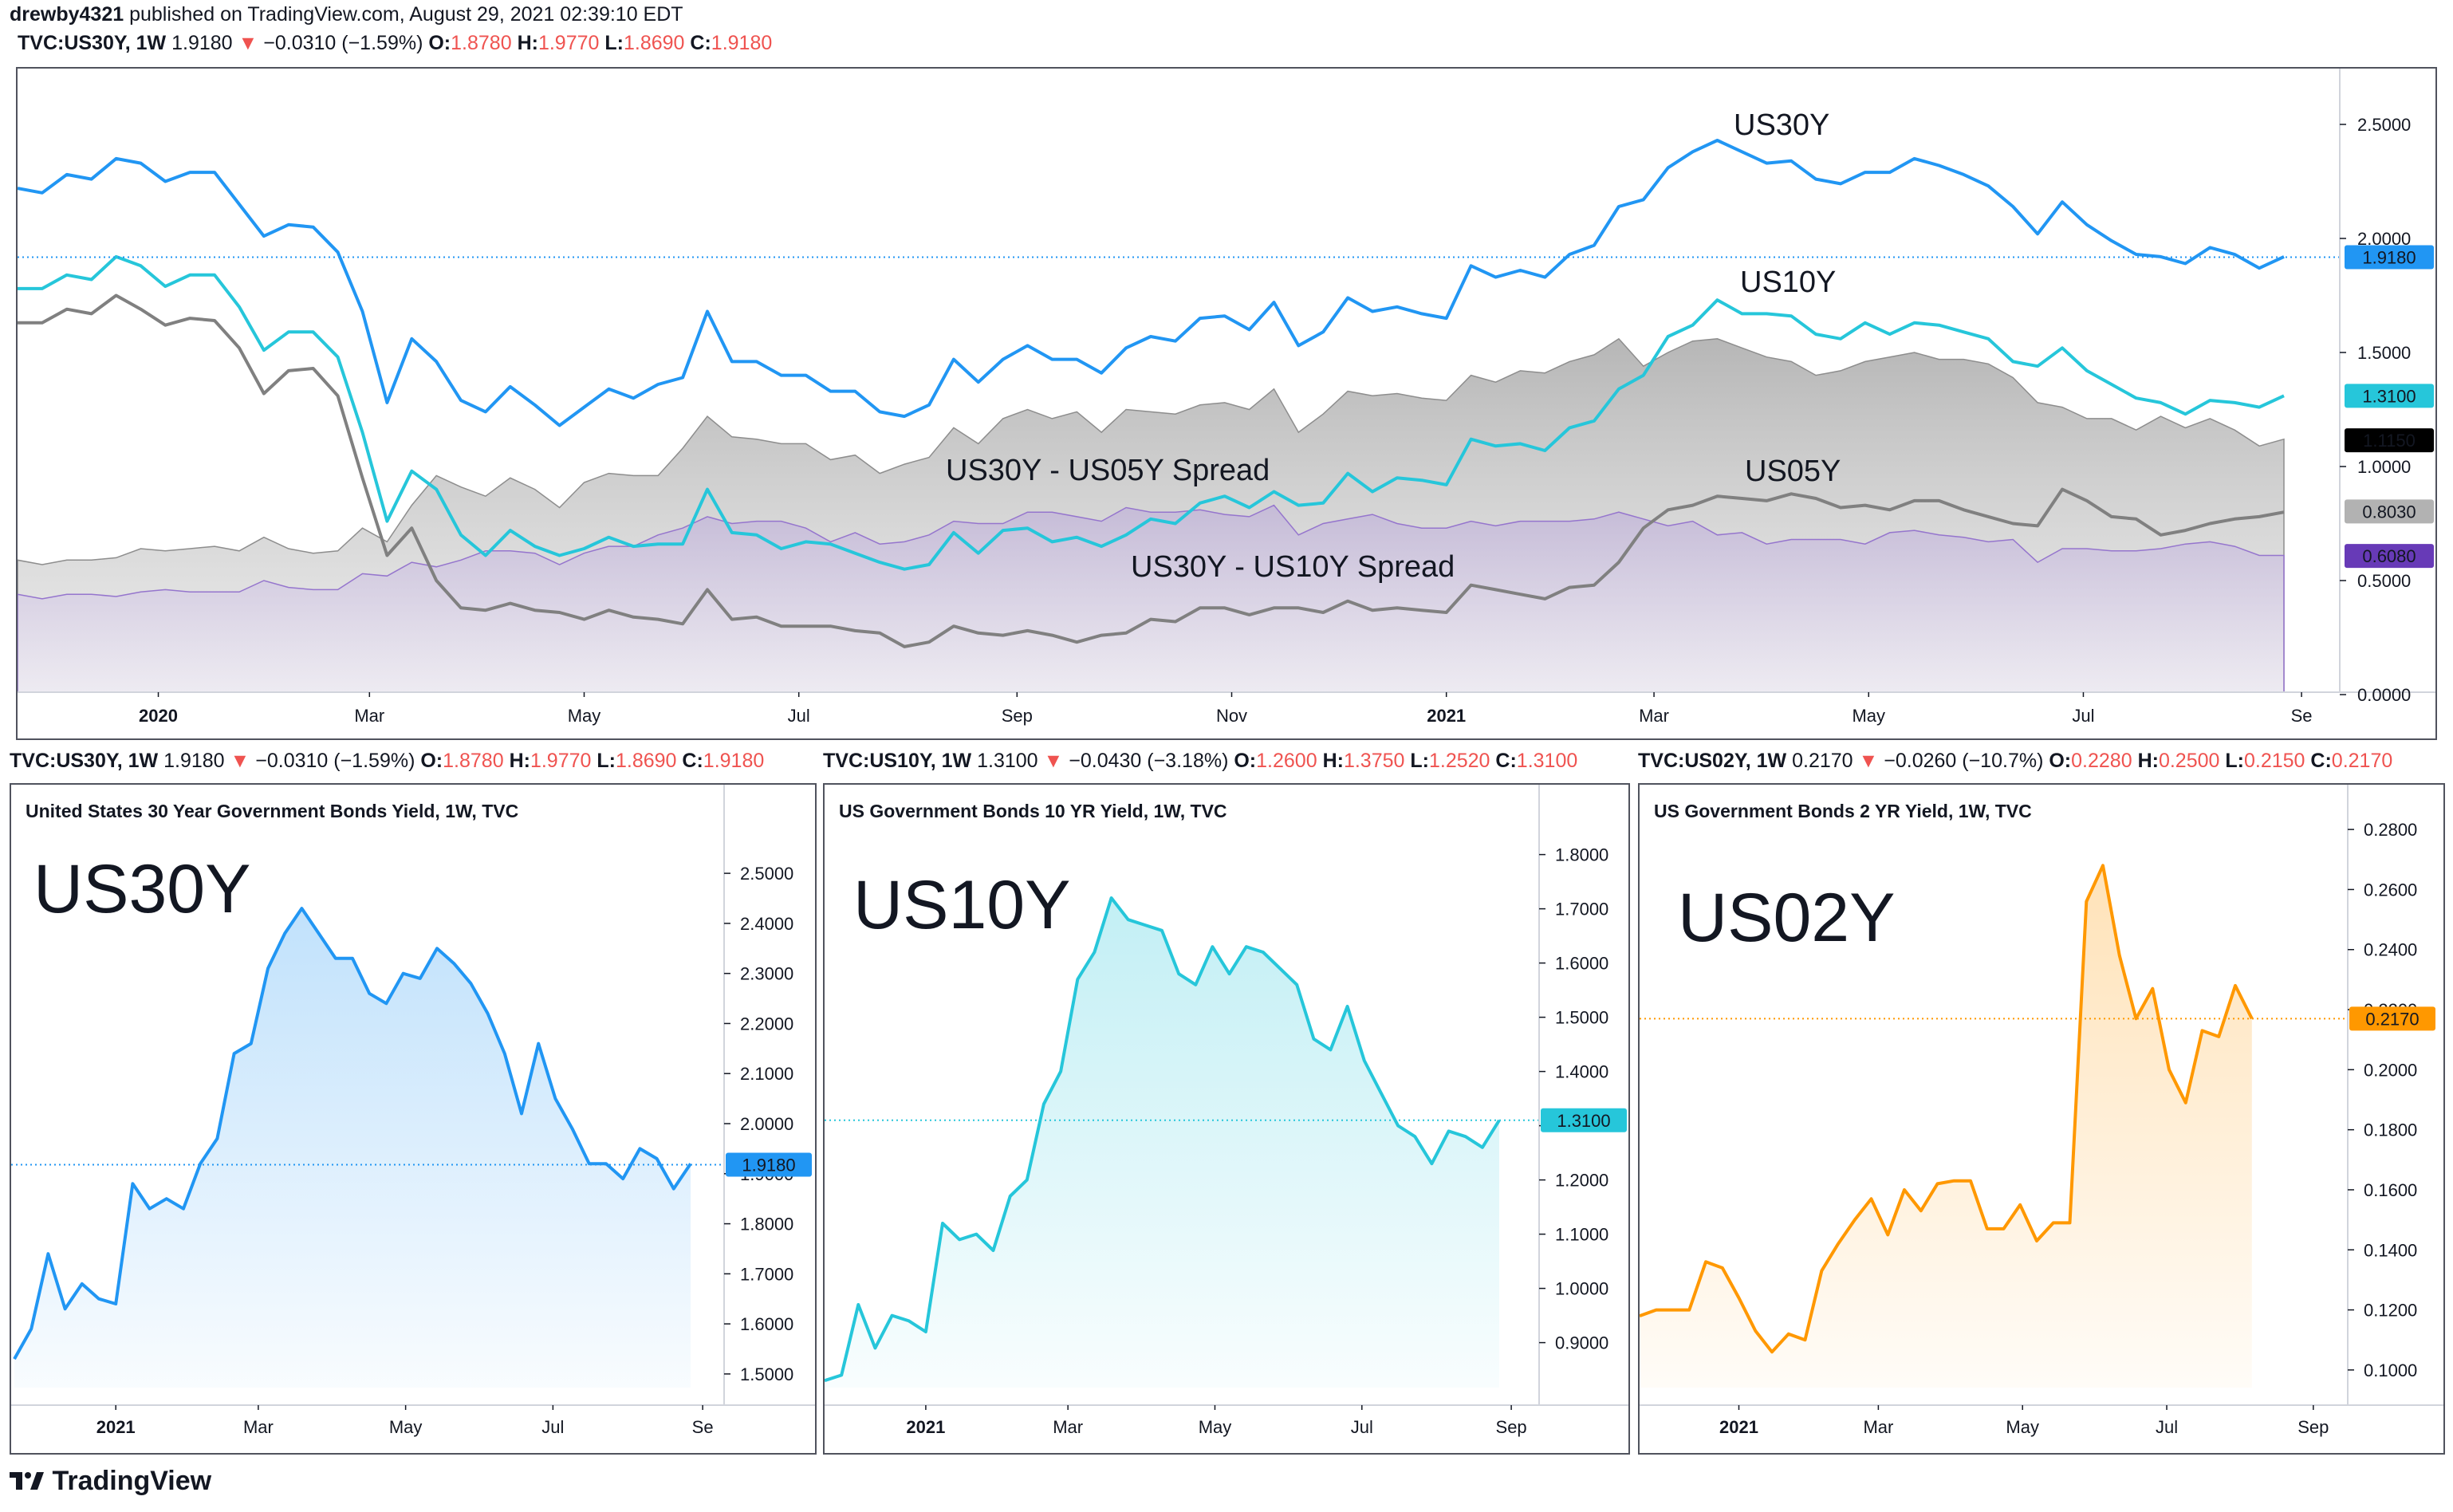 This screenshot has width=2453, height=1512. Describe the element at coordinates (766, 924) in the screenshot. I see `y-tick-label: 2.4000` at that location.